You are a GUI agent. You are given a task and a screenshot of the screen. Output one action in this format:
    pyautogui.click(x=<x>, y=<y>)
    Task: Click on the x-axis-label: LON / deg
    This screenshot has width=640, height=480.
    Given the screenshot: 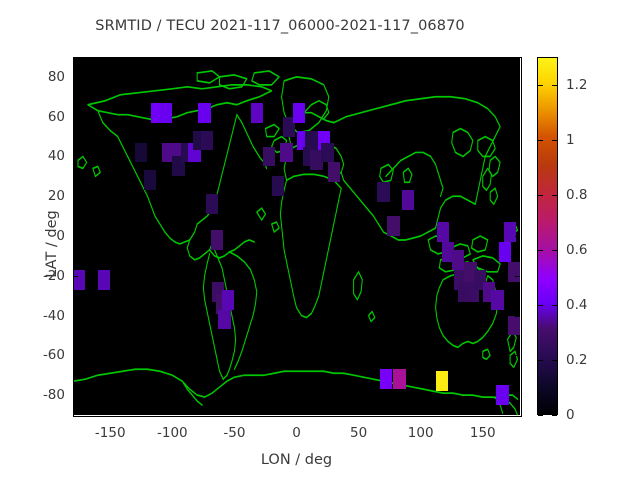 What is the action you would take?
    pyautogui.click(x=296, y=460)
    